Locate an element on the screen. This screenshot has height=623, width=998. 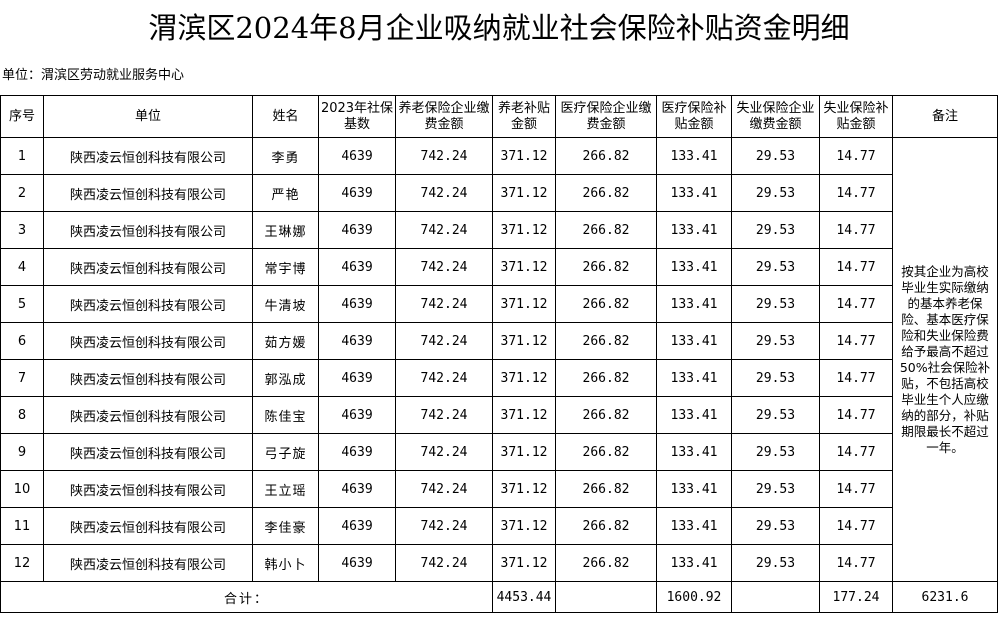
header-medical-sub: 医疗保险补贴金额 is located at coordinates (694, 116).